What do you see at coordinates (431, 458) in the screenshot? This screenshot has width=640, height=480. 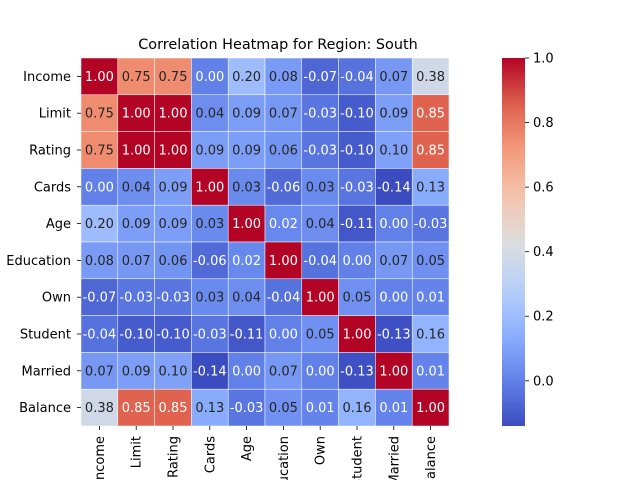 I see `x-tick-label: Balance` at bounding box center [431, 458].